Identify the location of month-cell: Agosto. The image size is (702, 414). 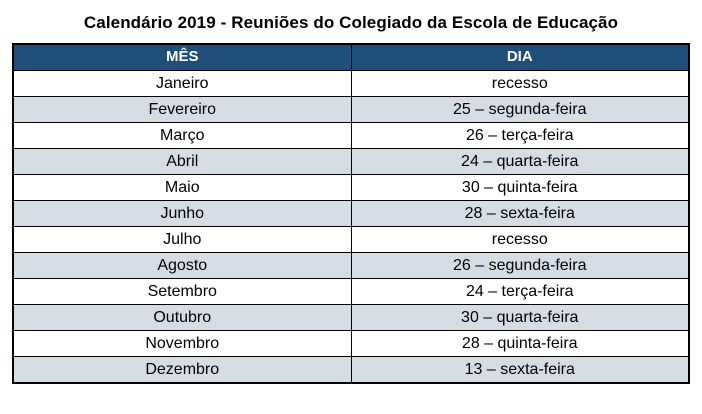
(182, 265).